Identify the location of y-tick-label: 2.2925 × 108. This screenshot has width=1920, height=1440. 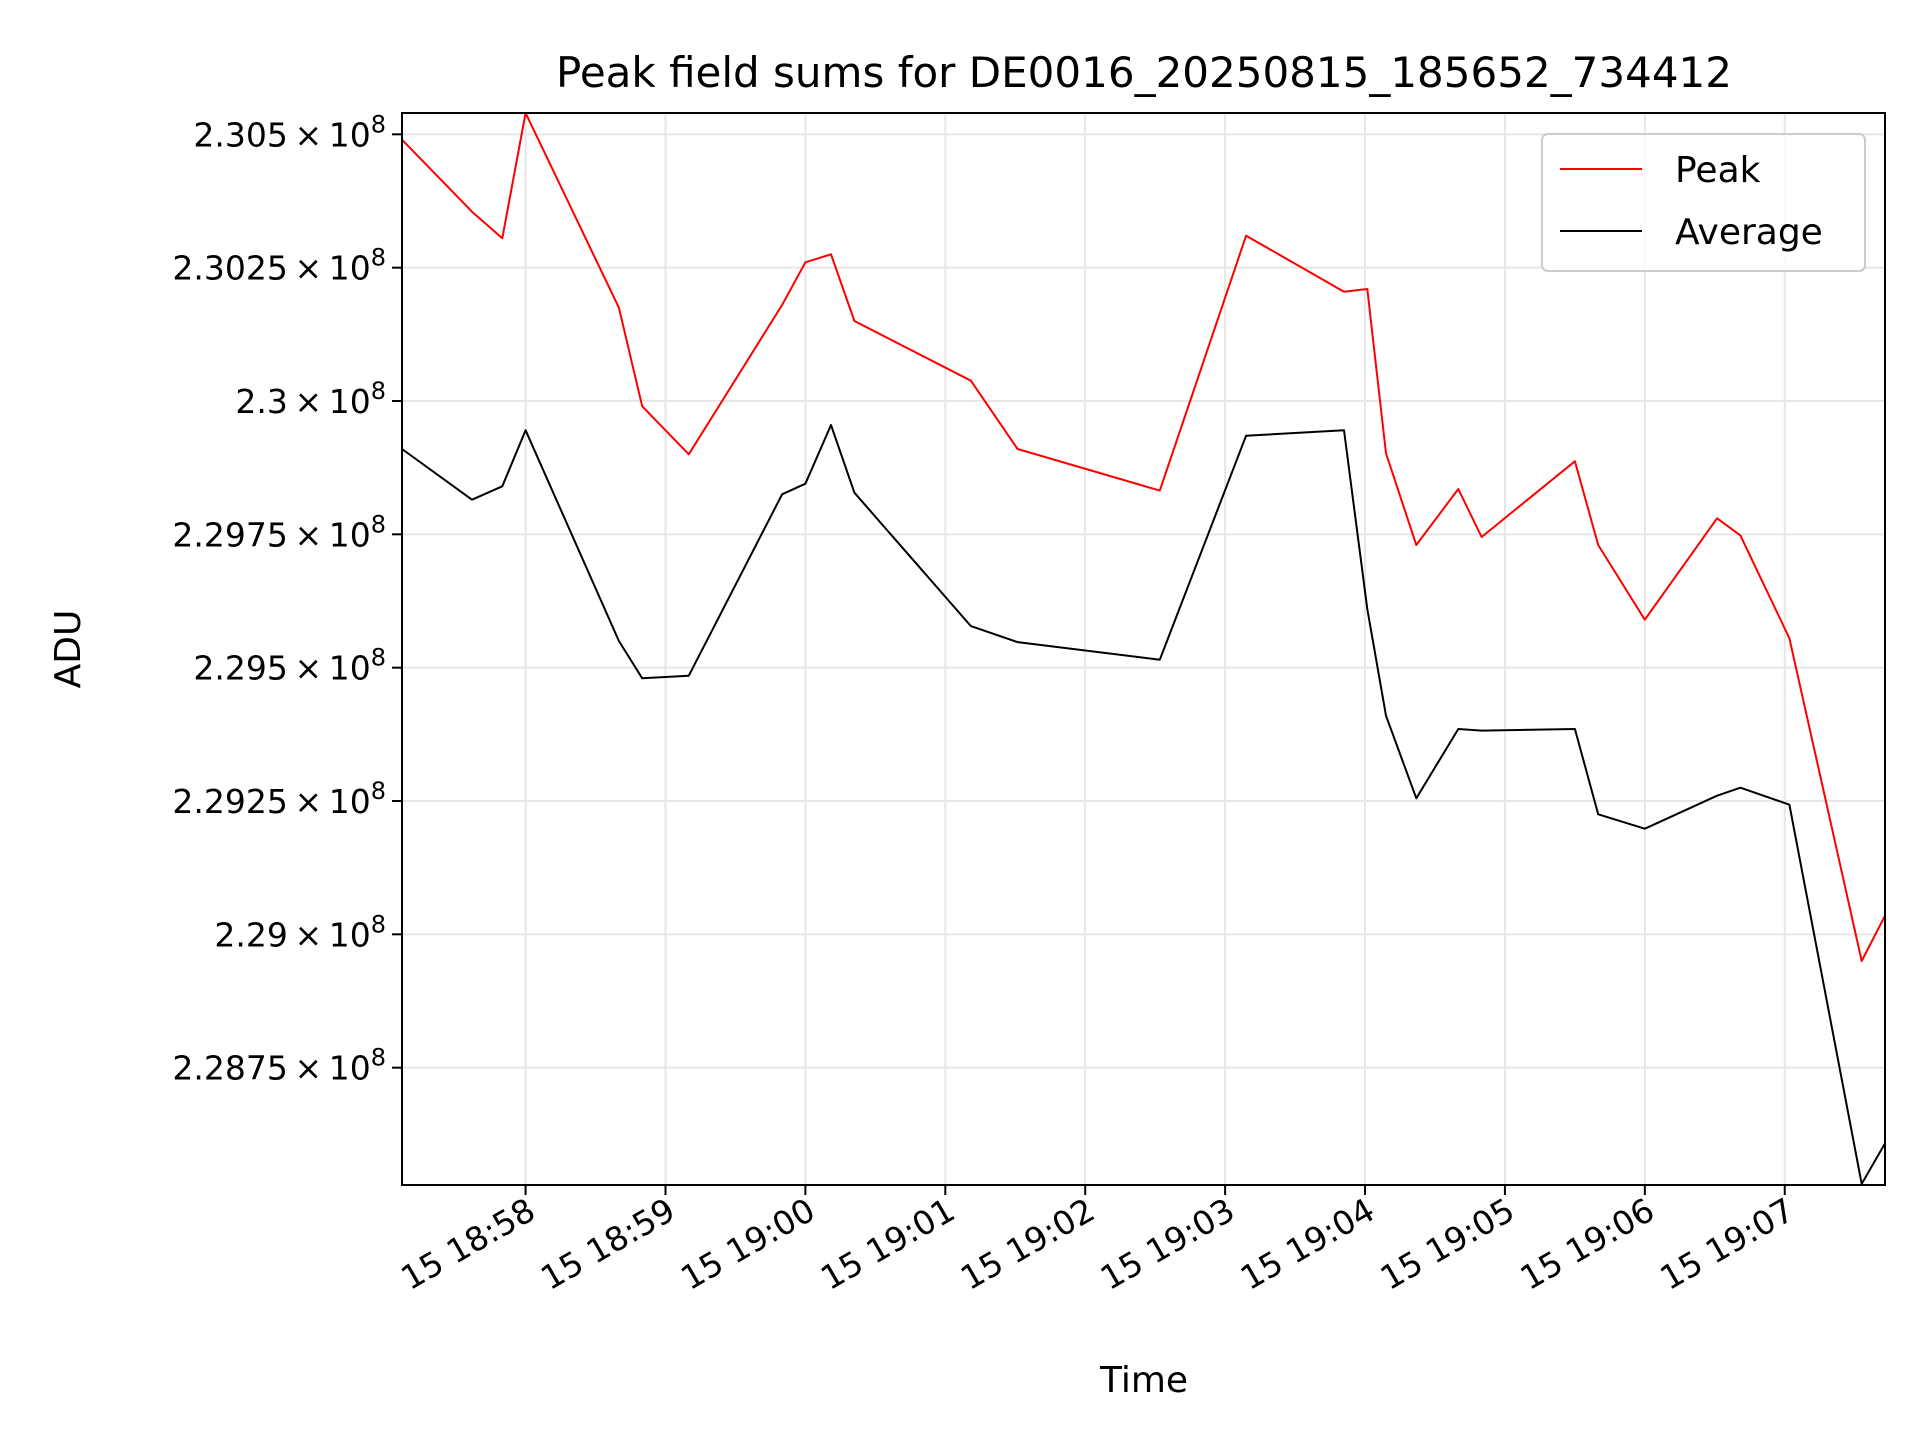
(279, 799).